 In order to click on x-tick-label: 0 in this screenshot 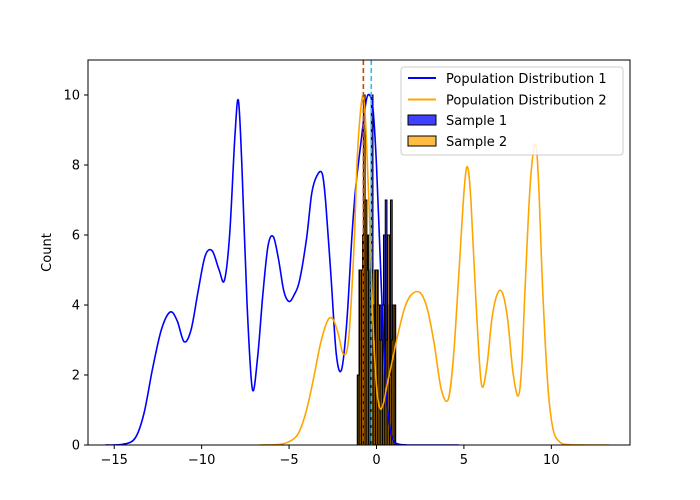, I will do `click(376, 460)`.